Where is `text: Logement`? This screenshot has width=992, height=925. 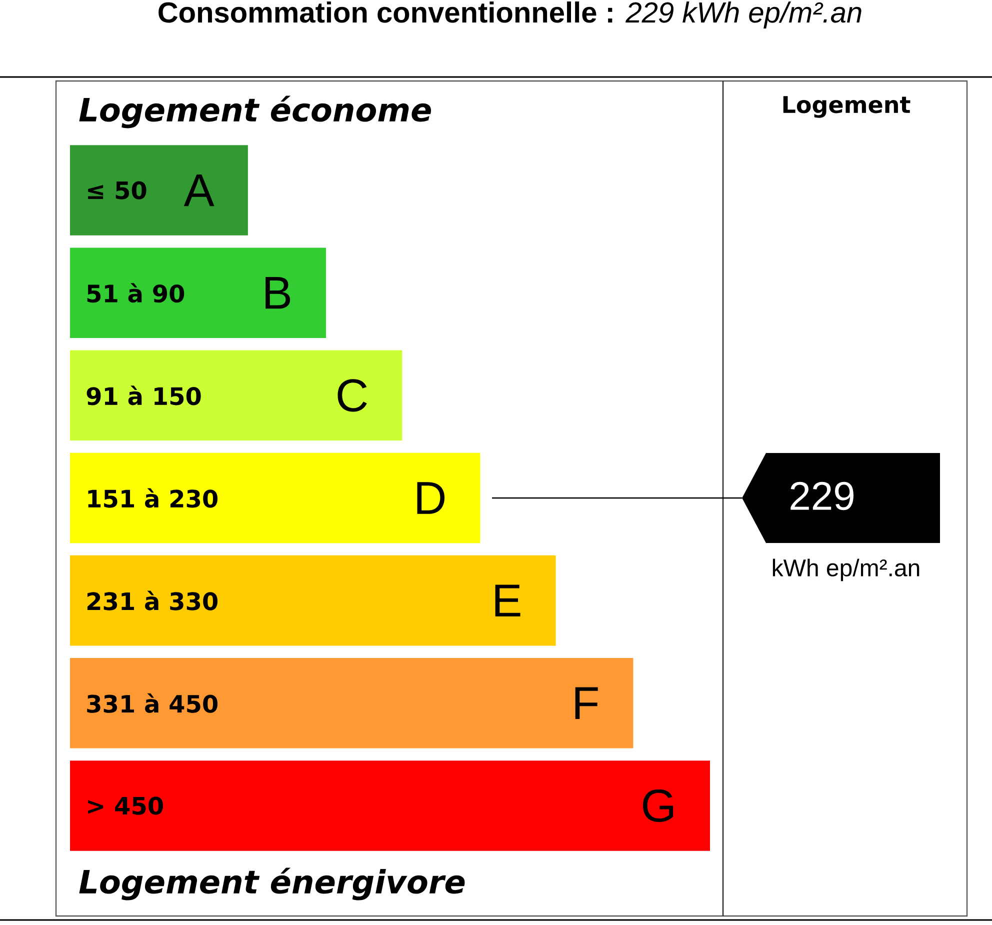
text: Logement is located at coordinates (846, 107).